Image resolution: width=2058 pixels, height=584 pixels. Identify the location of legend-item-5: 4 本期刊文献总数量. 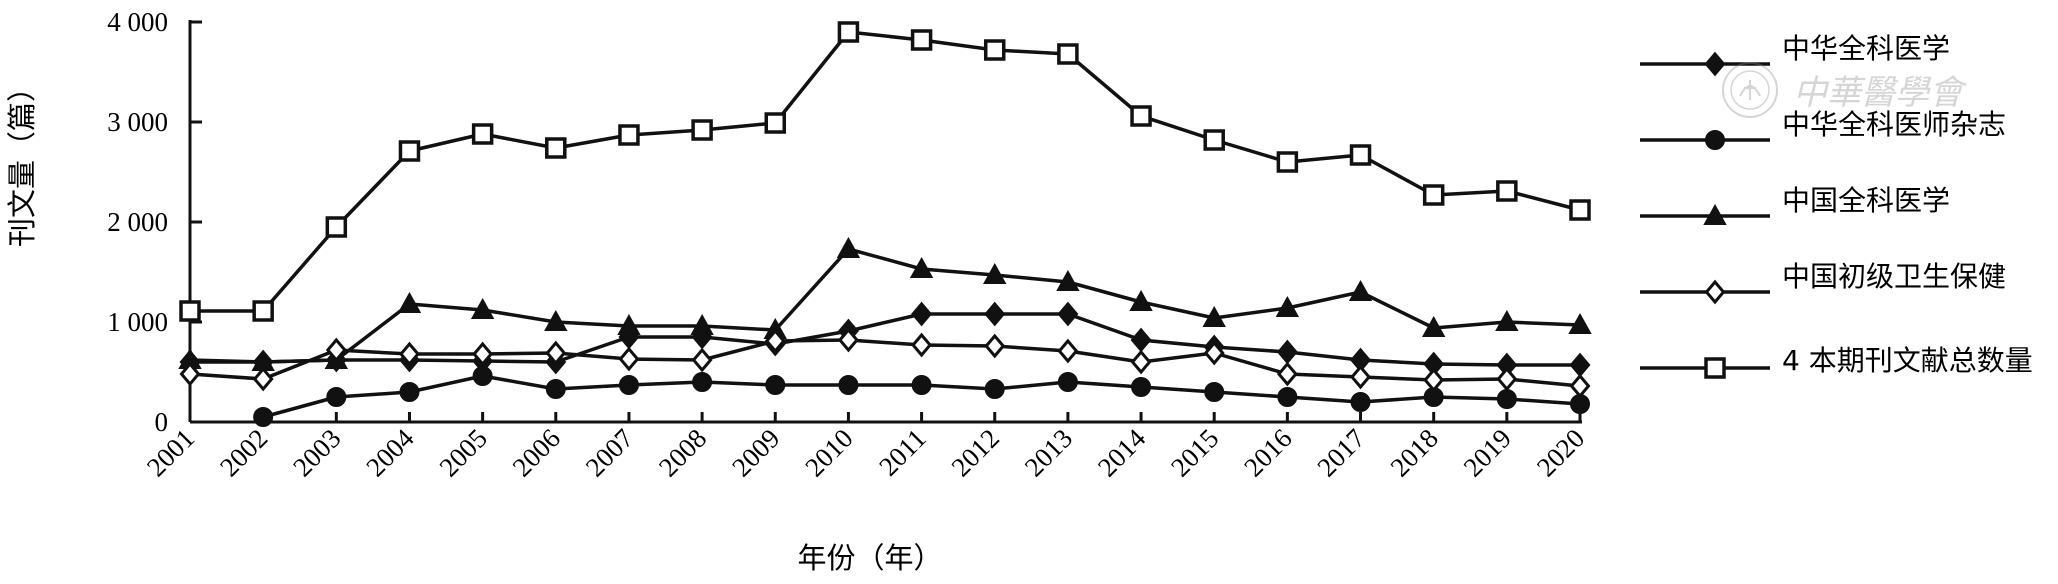
(1836, 361).